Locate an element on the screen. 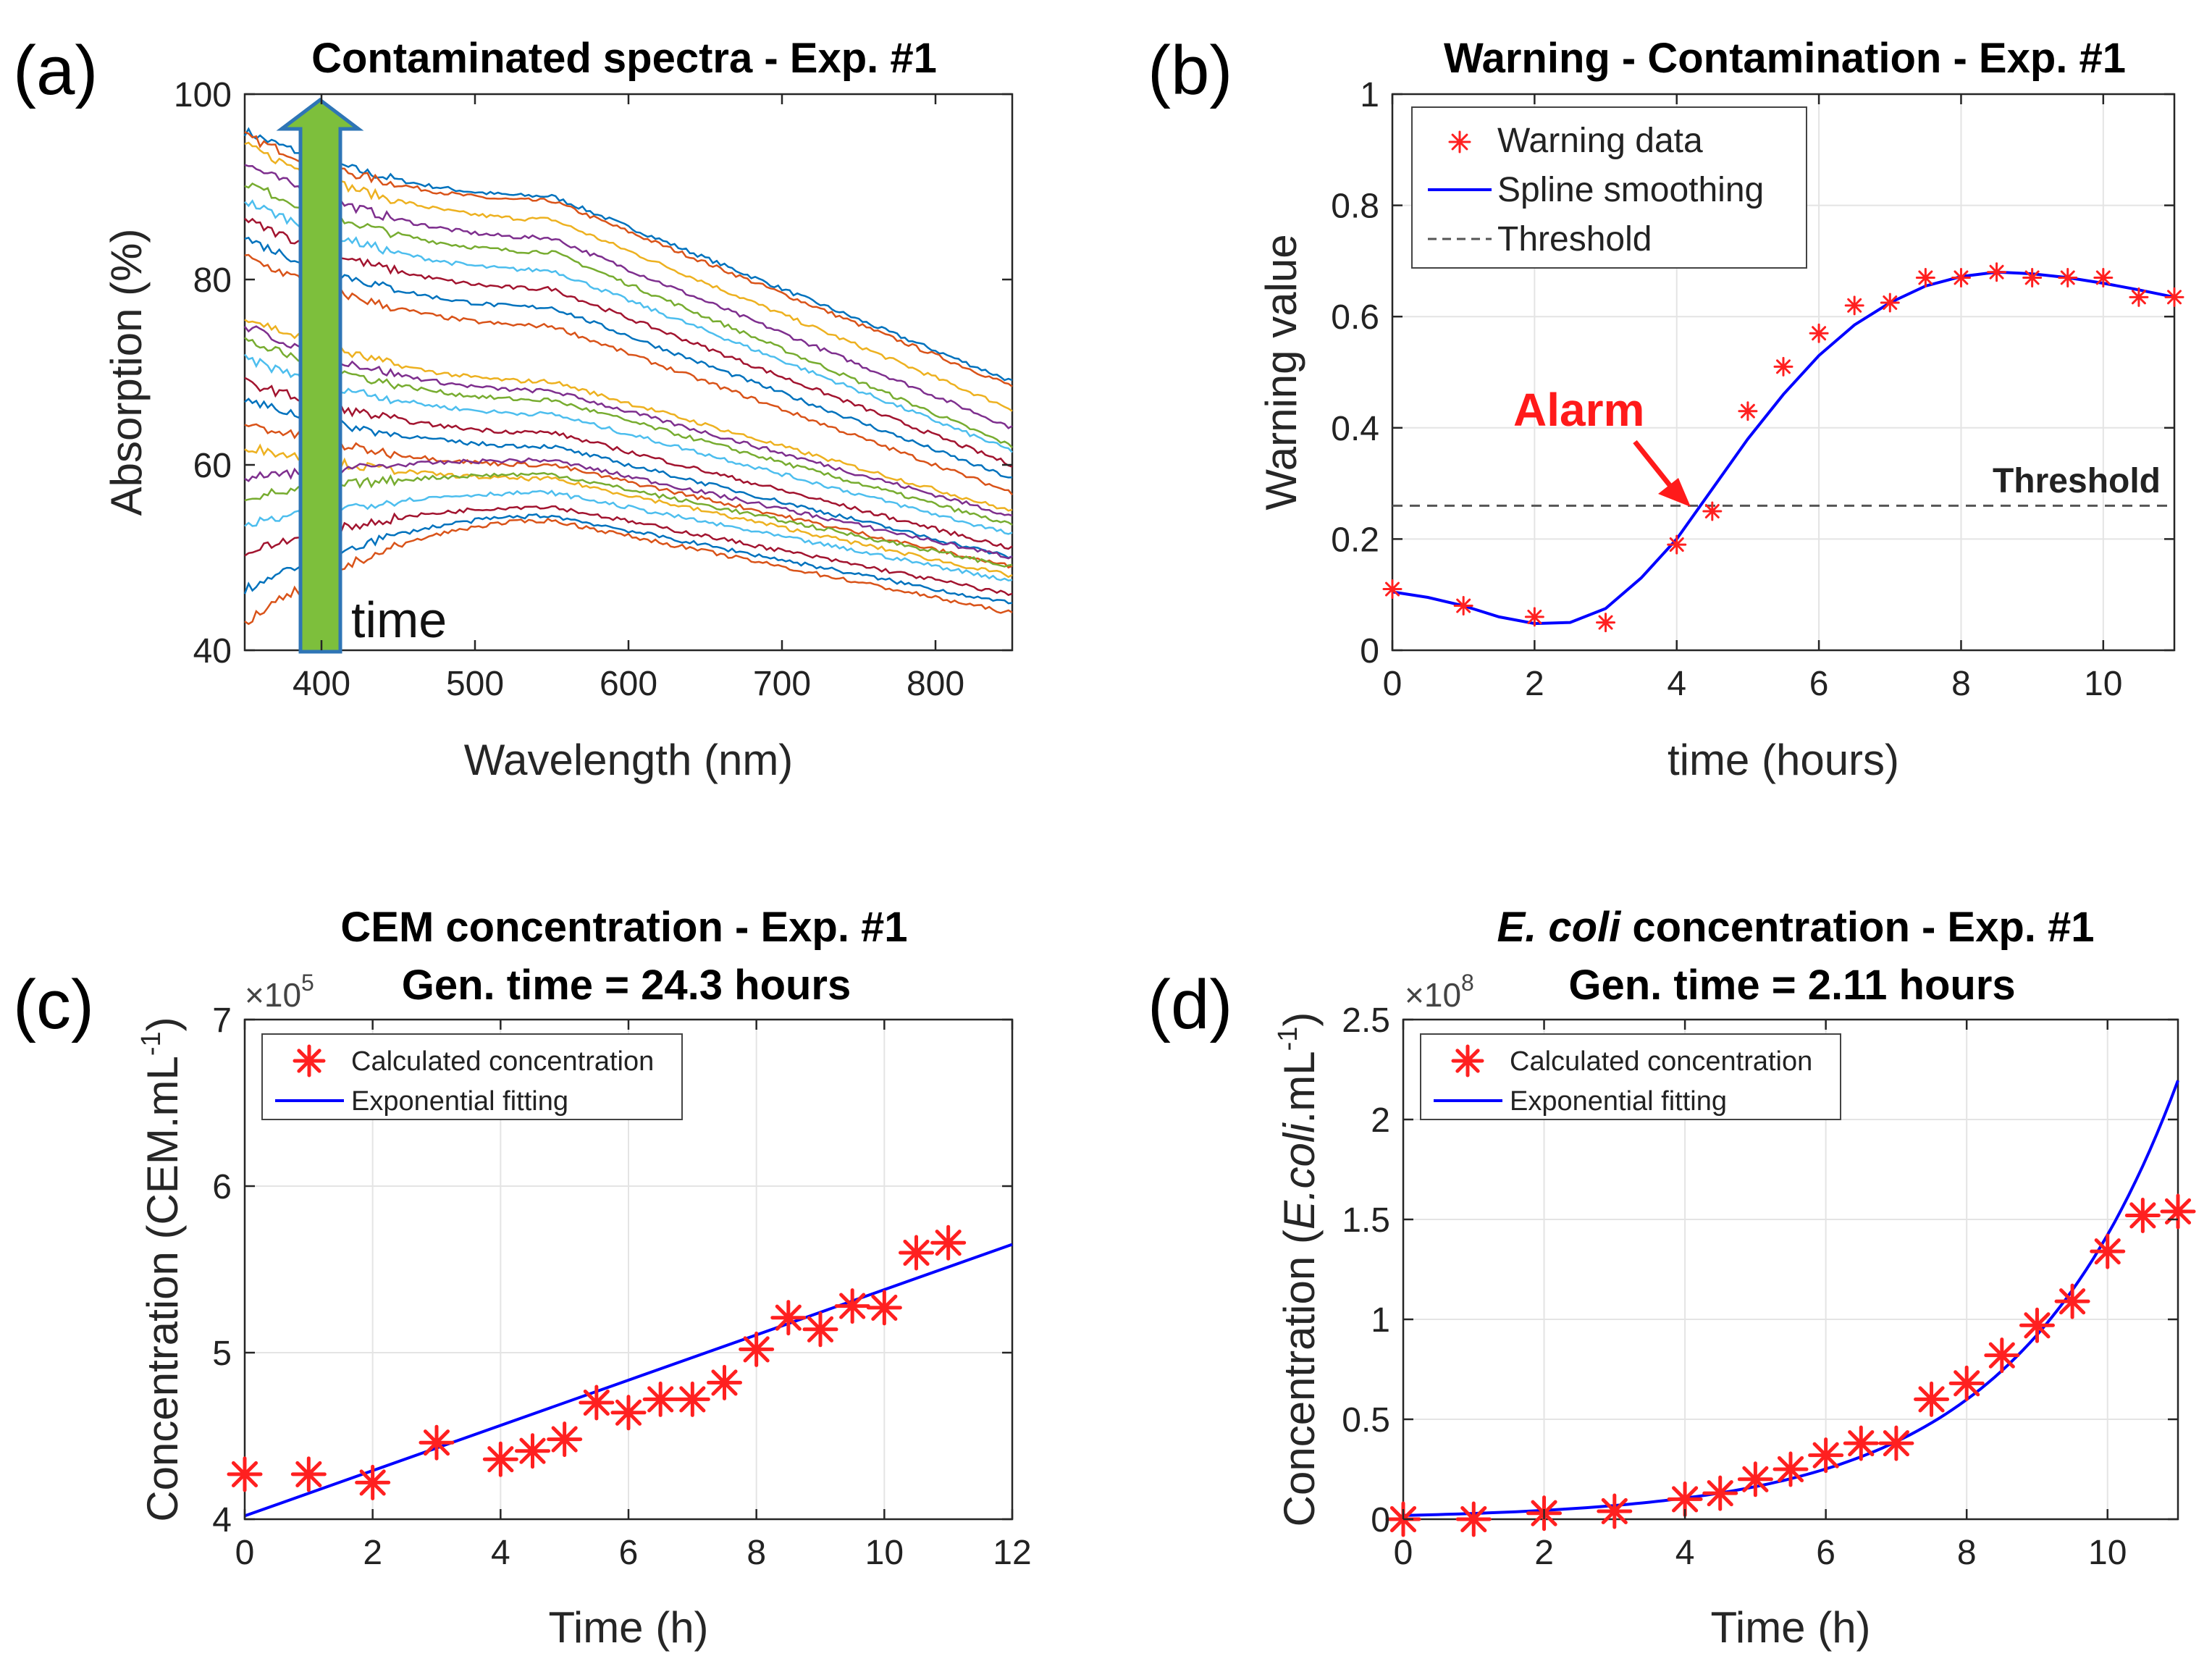 The width and height of the screenshot is (2212, 1672). legend-d-fitting: Exponential fitting is located at coordinates (1619, 1101).